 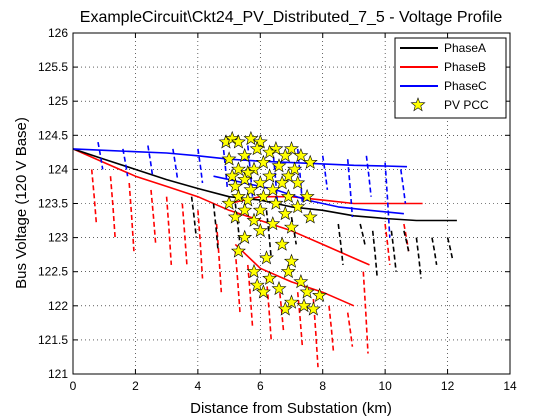 I want to click on x-tick-label: 10, so click(x=385, y=386).